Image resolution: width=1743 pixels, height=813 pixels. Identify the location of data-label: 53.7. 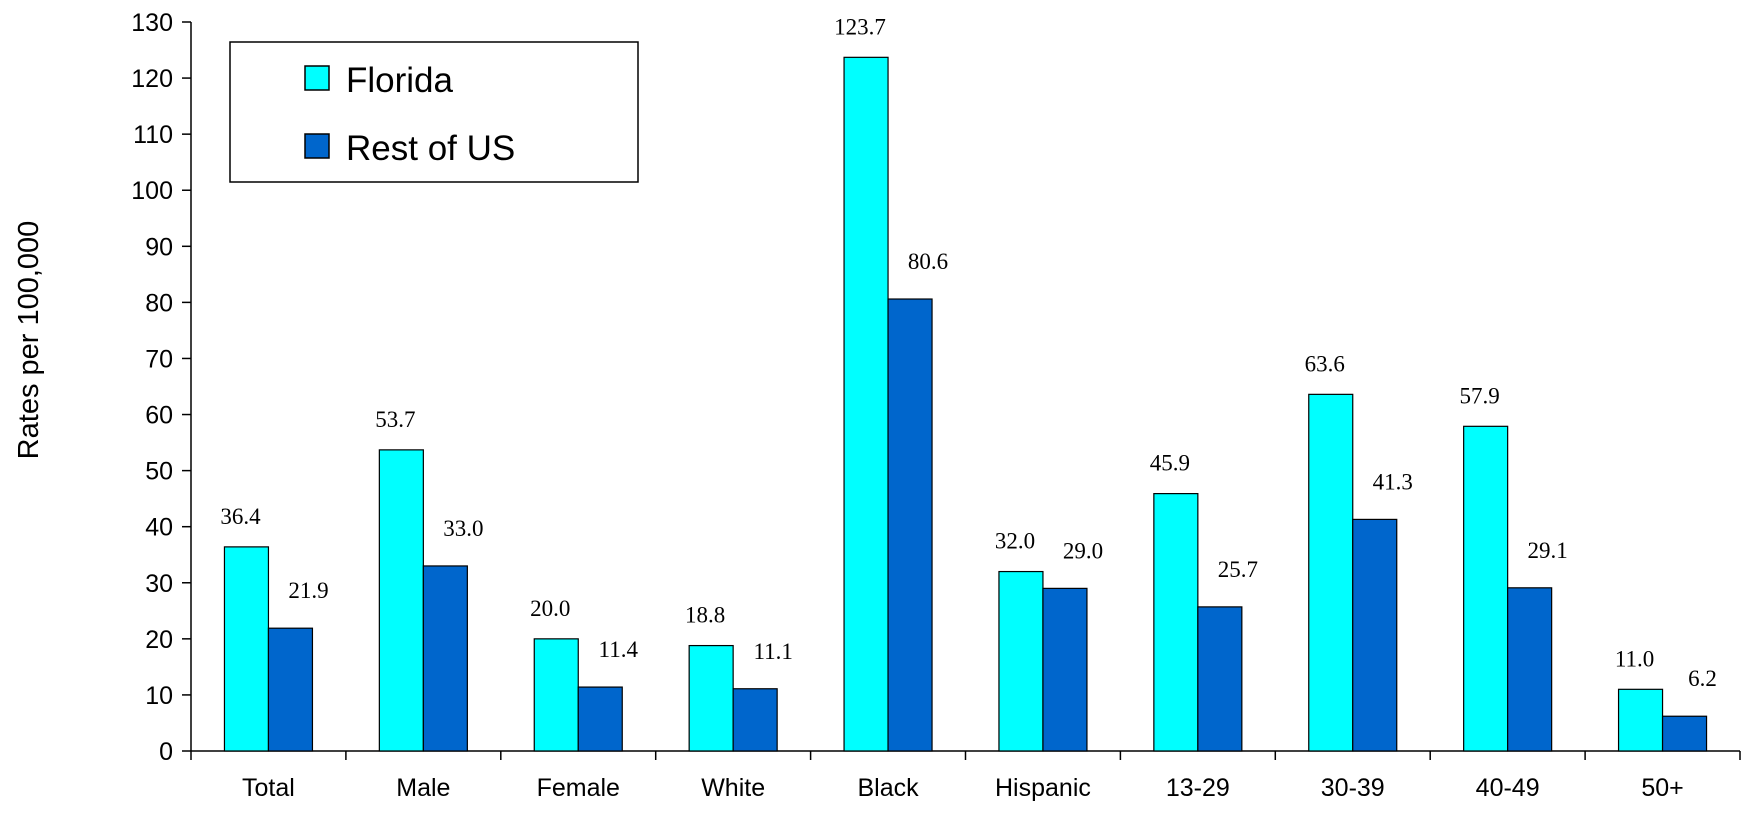
(395, 419).